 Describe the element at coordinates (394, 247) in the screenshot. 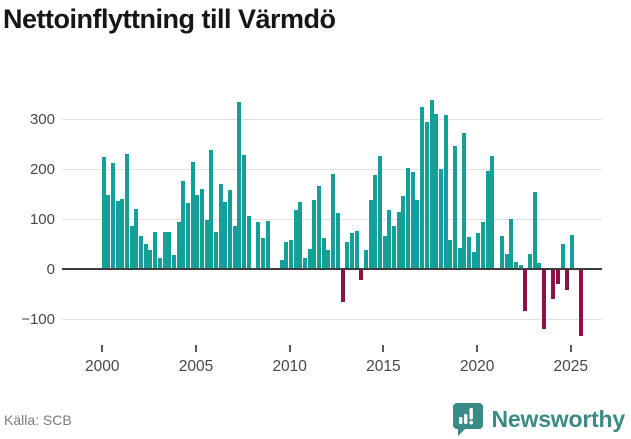

I see `bar-2015Q3` at that location.